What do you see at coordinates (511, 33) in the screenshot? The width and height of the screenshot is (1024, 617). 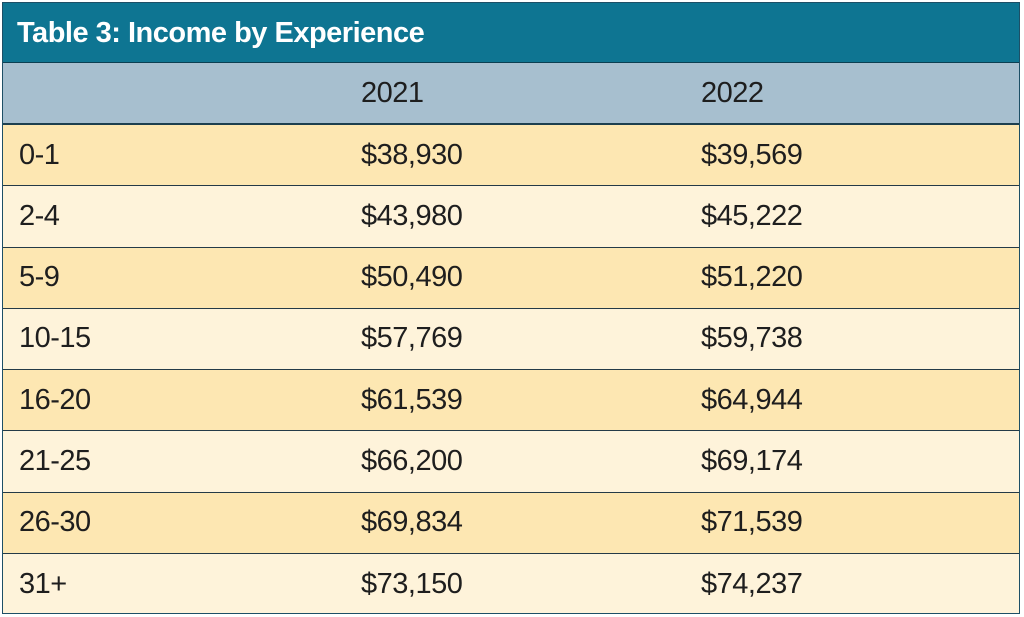 I see `table-title: Table 3: Income by Experience` at bounding box center [511, 33].